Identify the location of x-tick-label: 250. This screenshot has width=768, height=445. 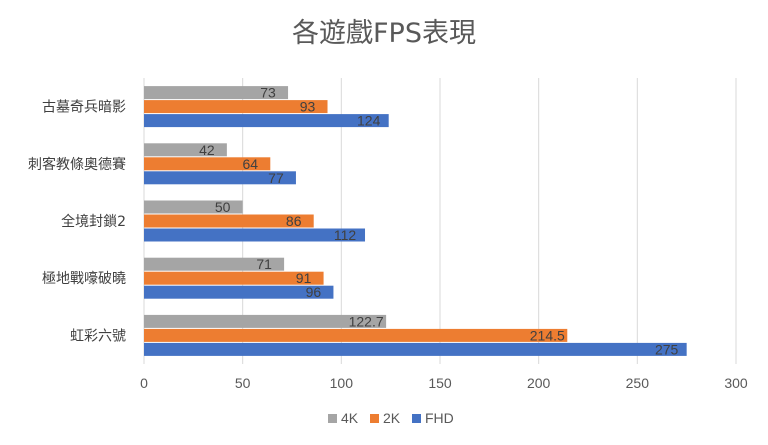
(638, 383).